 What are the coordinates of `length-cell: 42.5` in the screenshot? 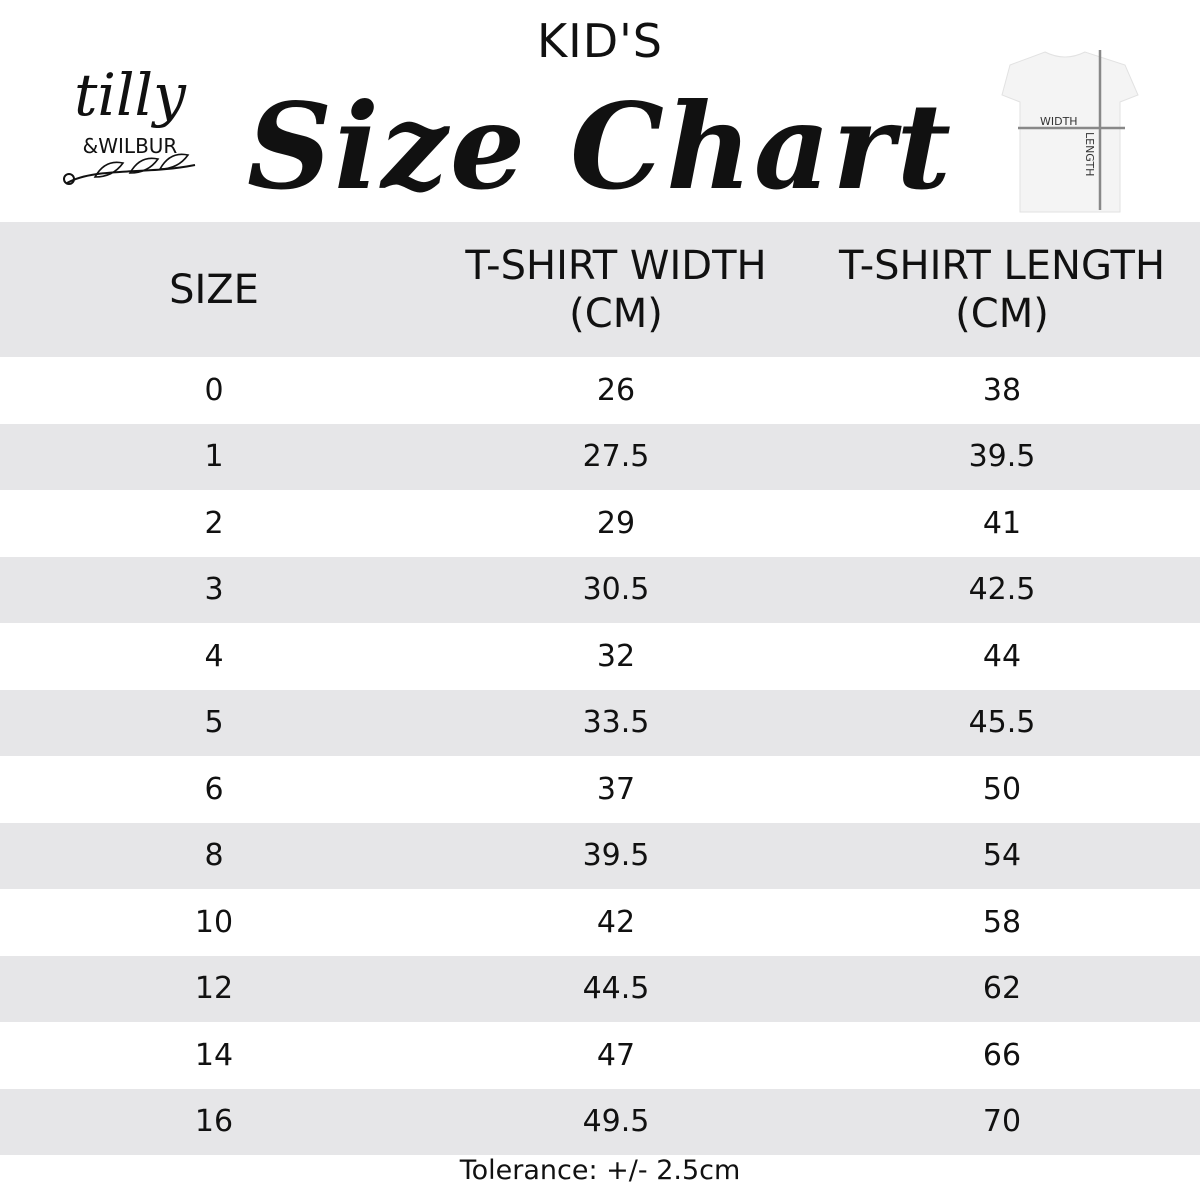 It's located at (1002, 590).